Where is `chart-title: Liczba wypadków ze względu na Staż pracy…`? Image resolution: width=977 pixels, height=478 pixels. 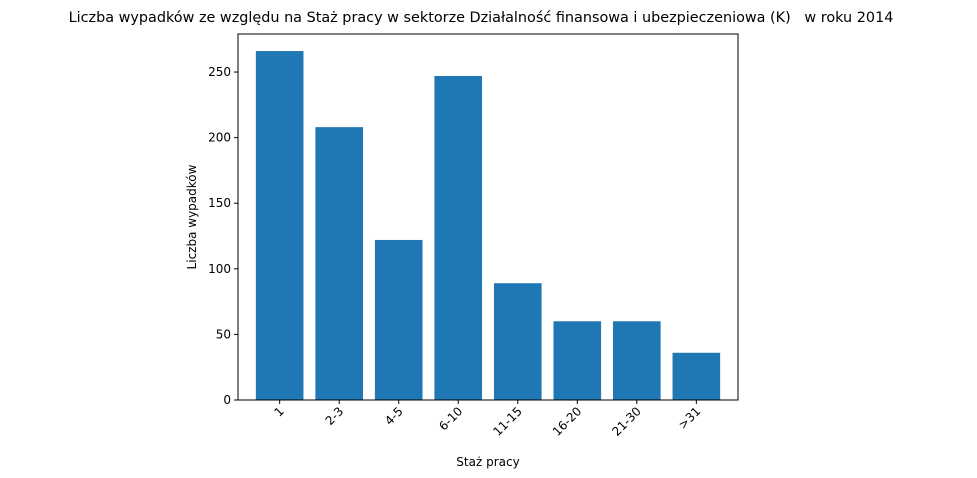 chart-title: Liczba wypadków ze względu na Staż pracy… is located at coordinates (481, 18).